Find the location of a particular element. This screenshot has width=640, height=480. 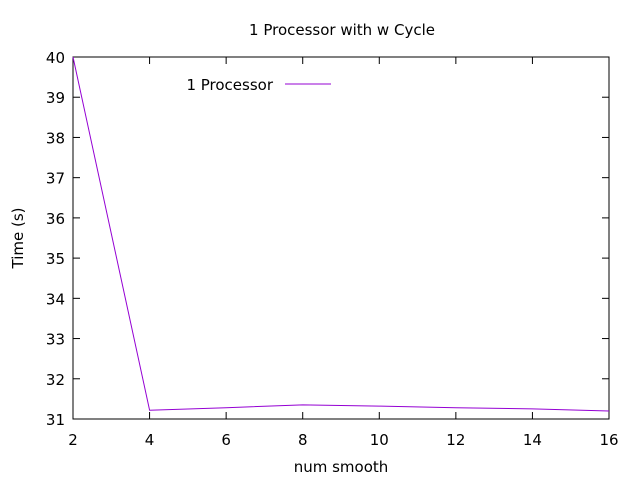

x-axis-label: num smooth is located at coordinates (341, 467).